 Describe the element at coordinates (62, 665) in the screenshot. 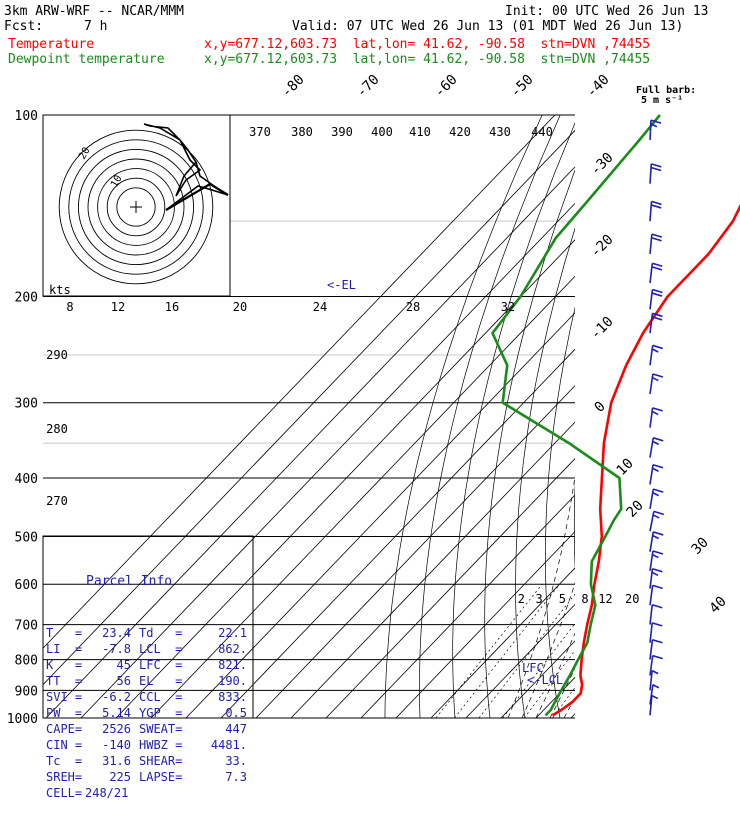

I see `parcel-label: K =` at that location.